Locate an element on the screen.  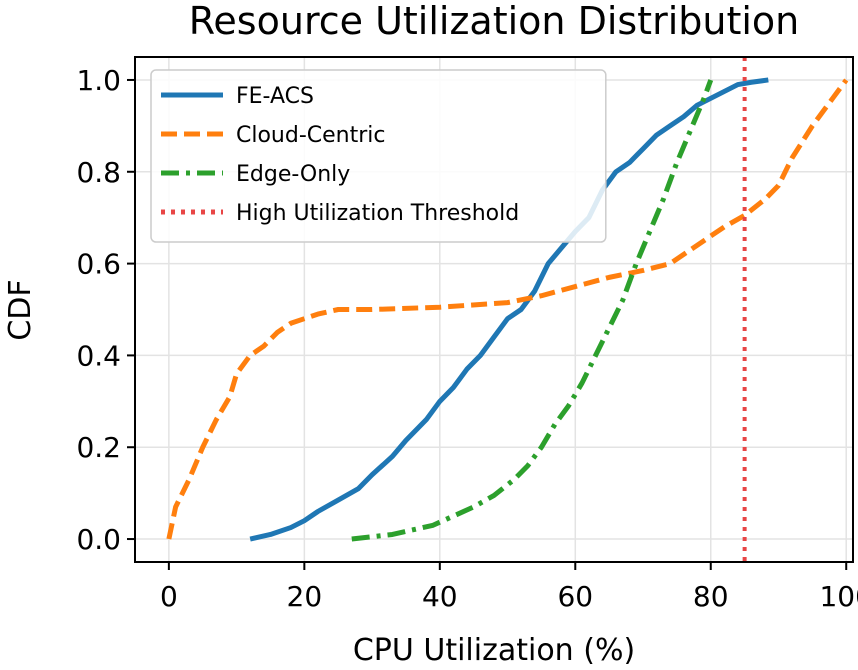
x-ticks: 0 20 40 60 80 100 is located at coordinates (509, 587).